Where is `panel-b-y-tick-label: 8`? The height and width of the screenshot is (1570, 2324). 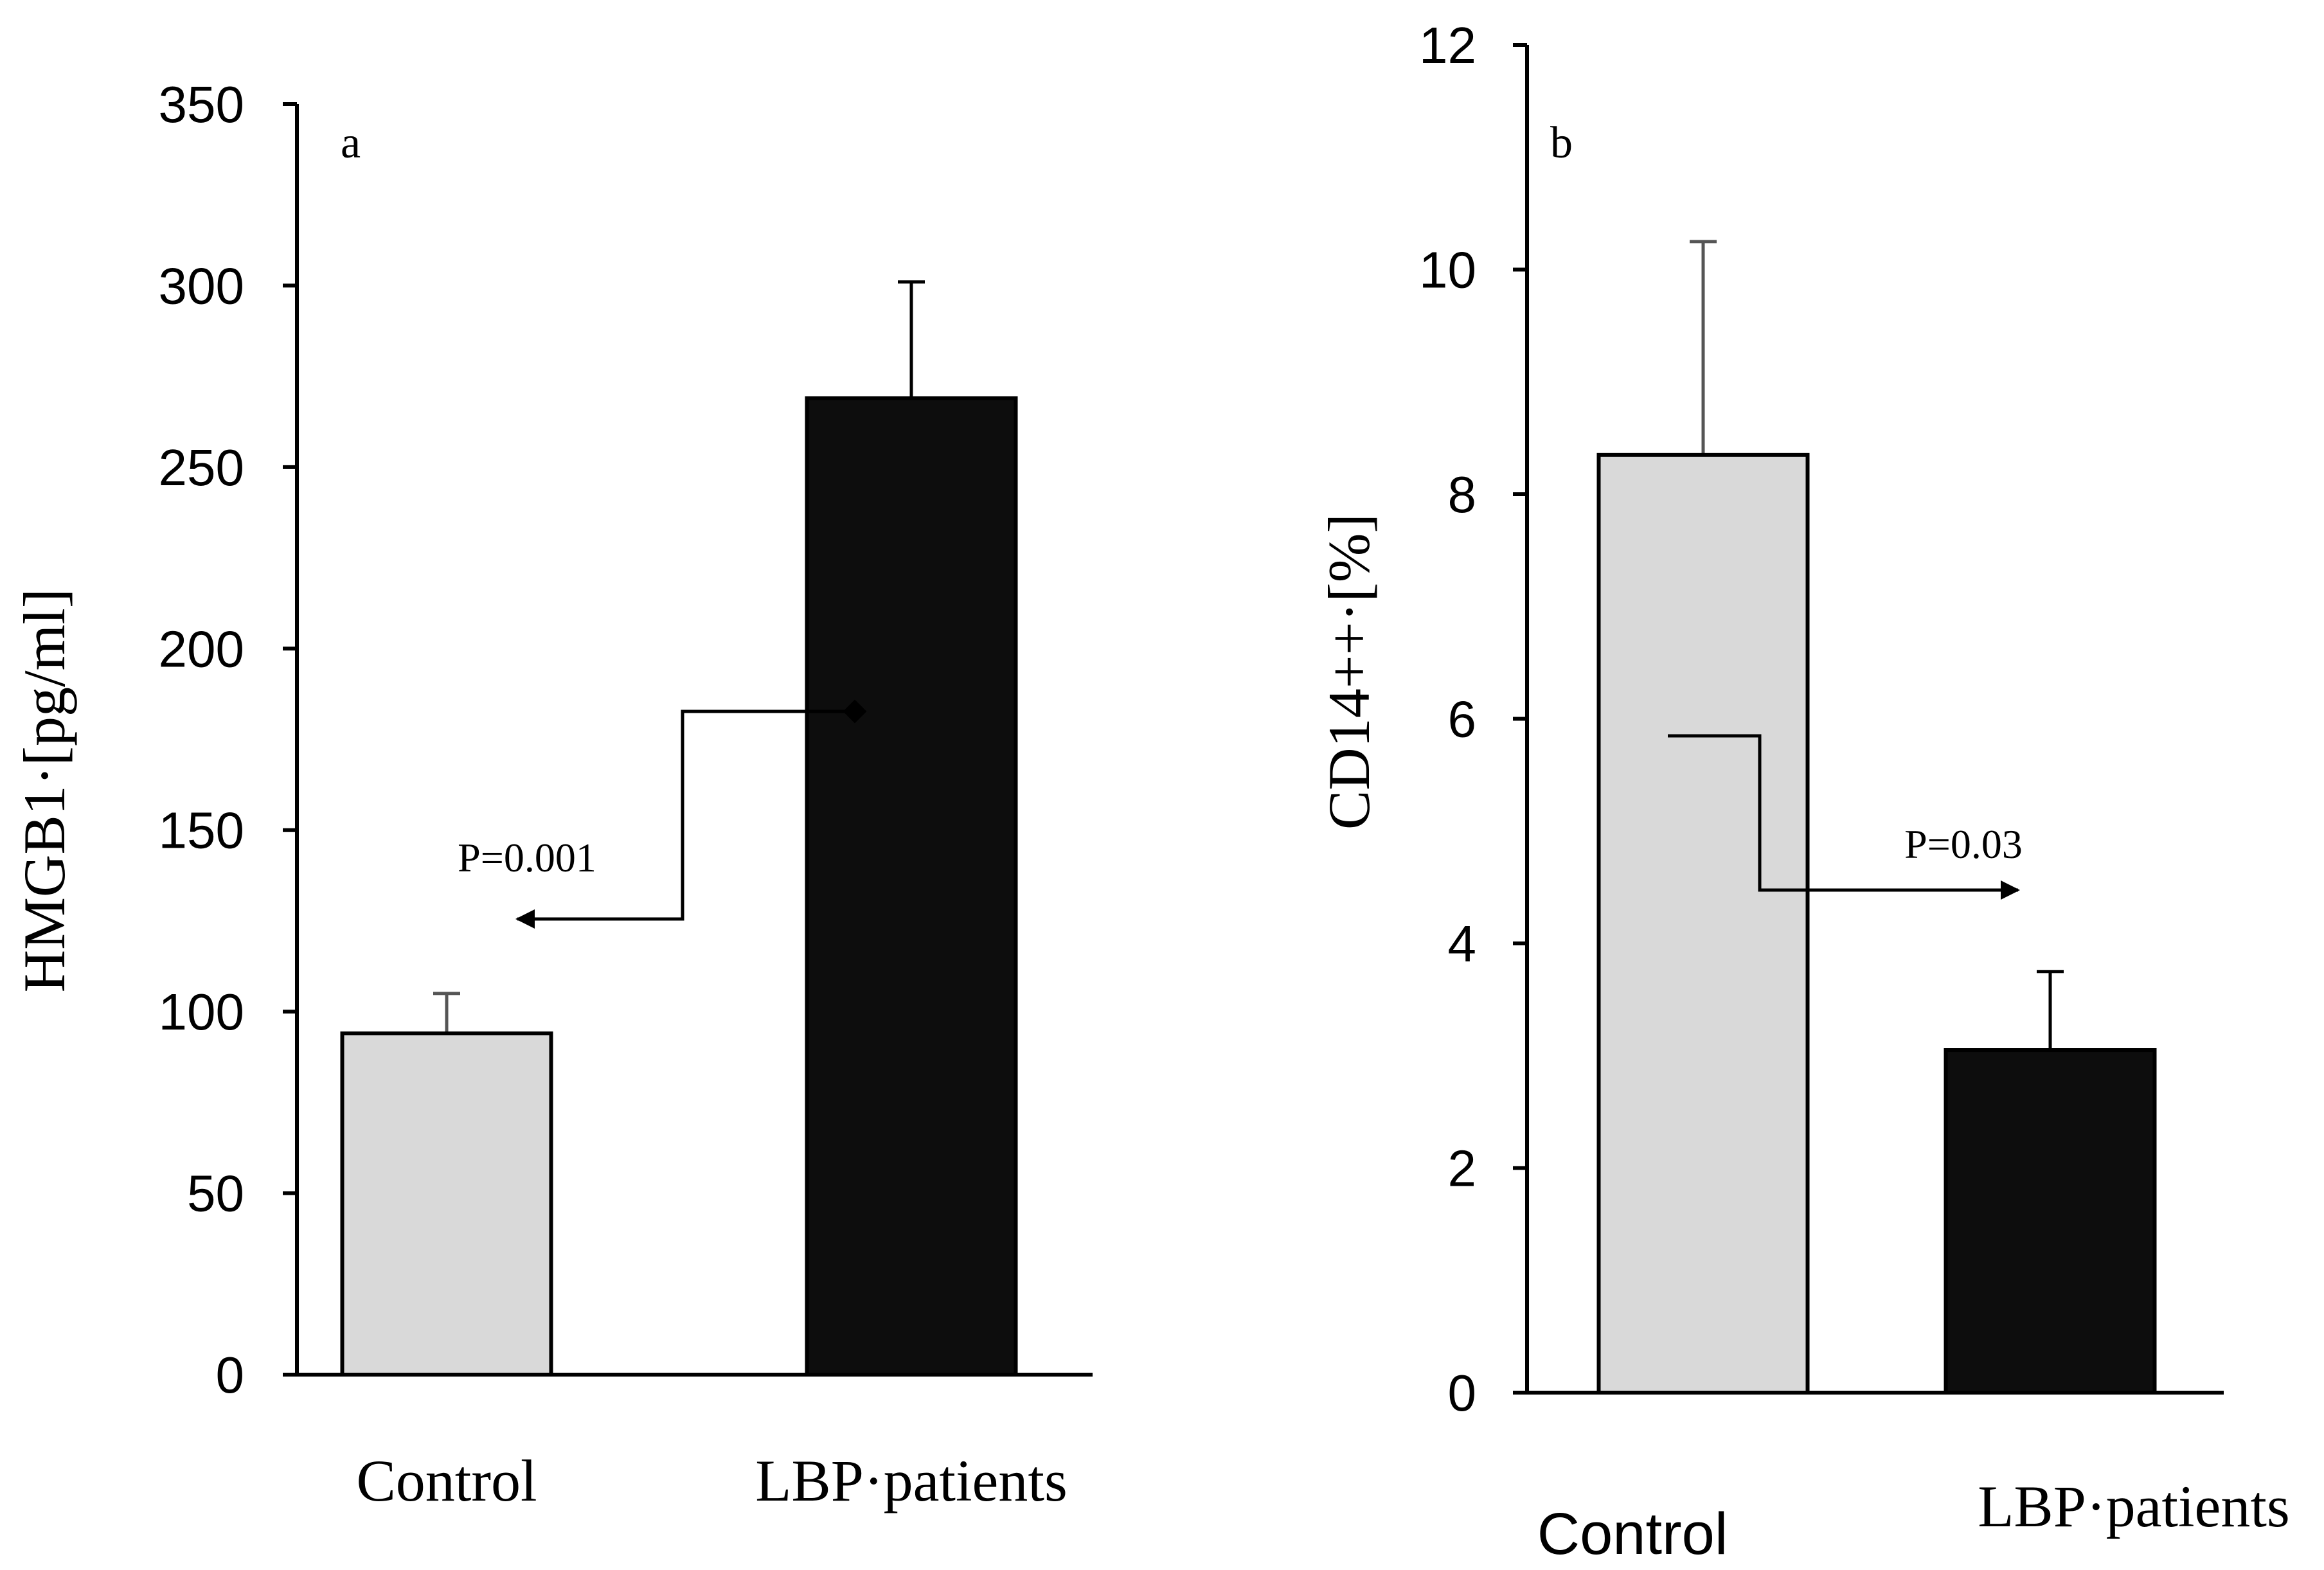
panel-b-y-tick-label: 8 is located at coordinates (1463, 494).